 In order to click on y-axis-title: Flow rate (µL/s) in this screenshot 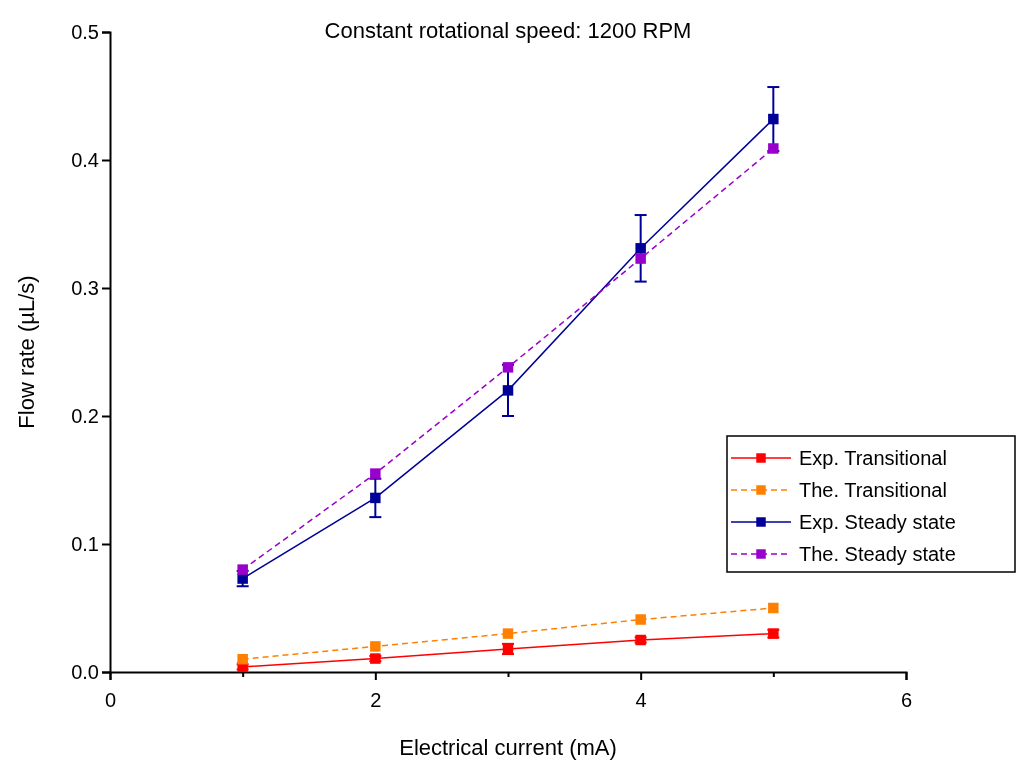, I will do `click(26, 352)`.